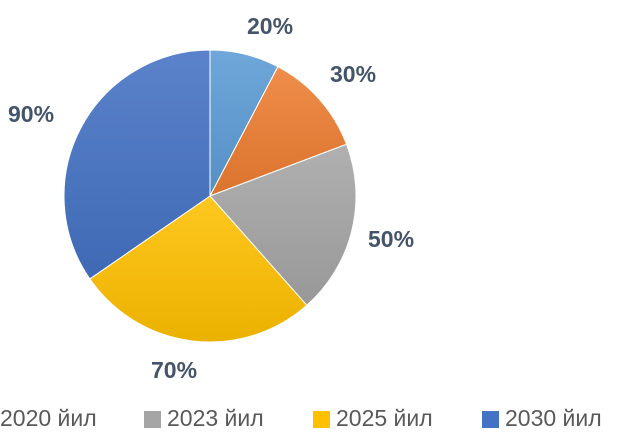  Describe the element at coordinates (353, 74) in the screenshot. I see `data-label-1: 30%` at that location.